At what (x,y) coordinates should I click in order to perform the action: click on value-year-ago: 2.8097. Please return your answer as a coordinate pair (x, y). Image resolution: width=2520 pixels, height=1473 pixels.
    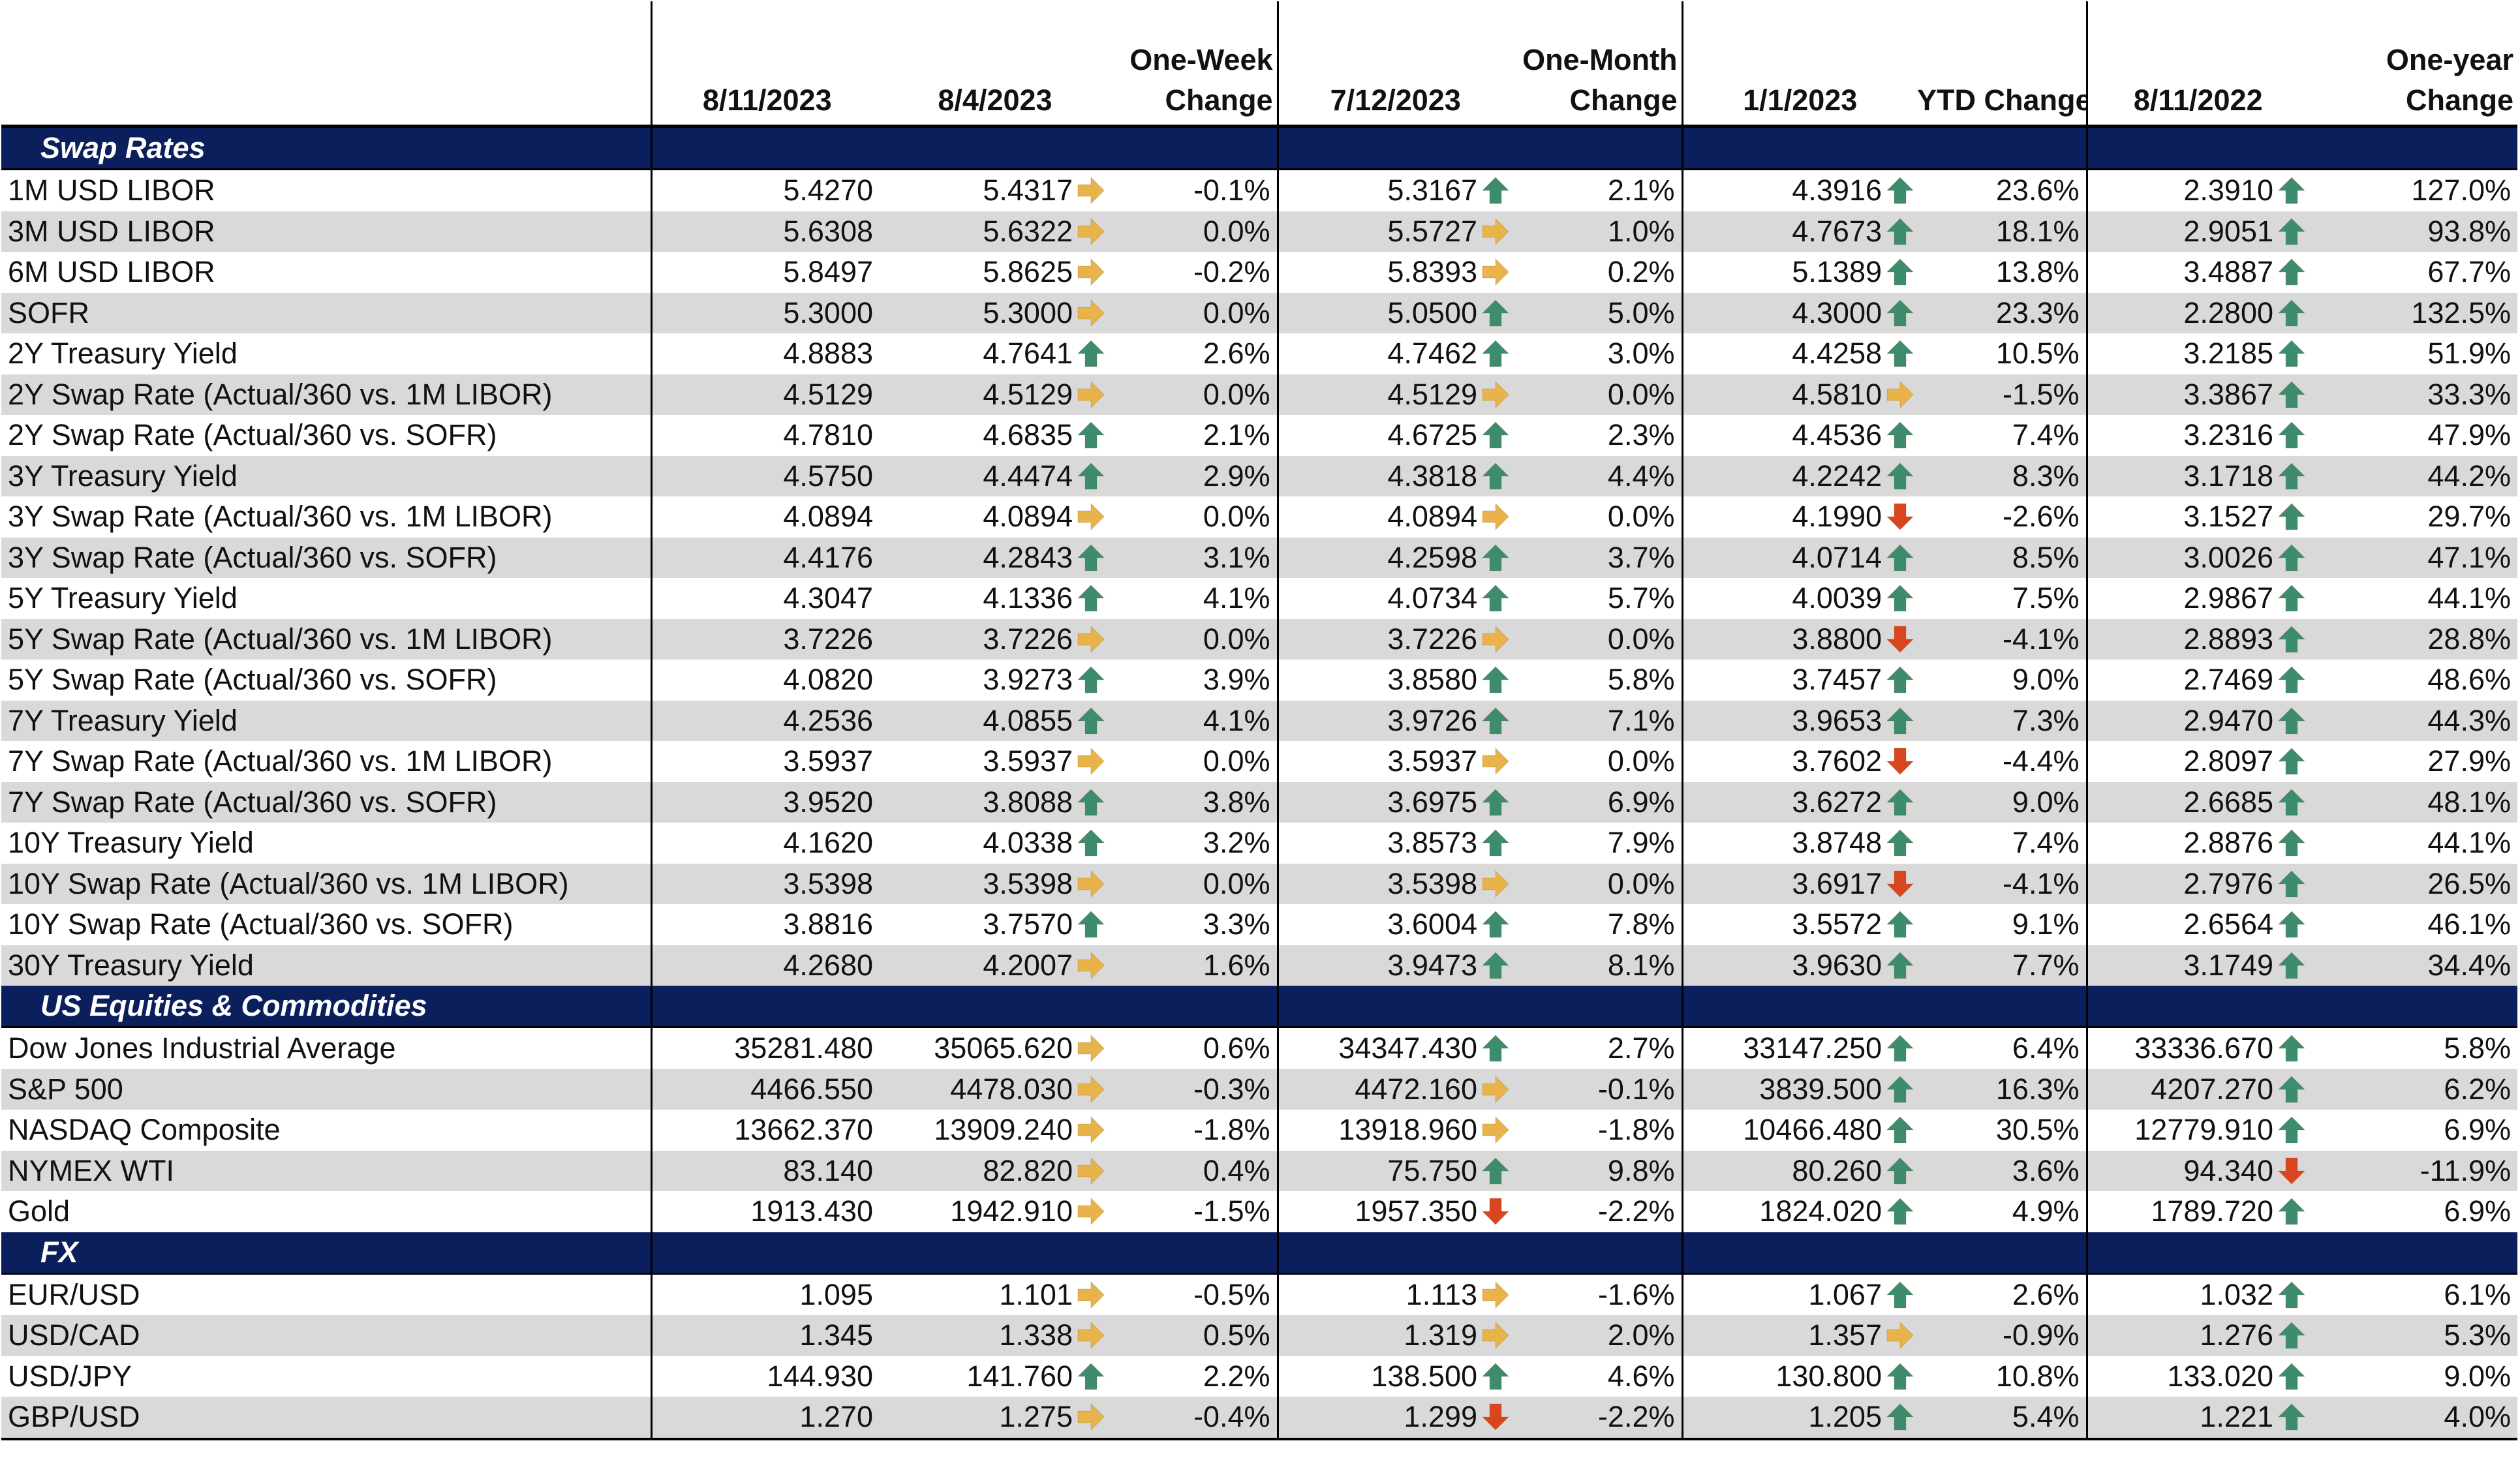
    Looking at the image, I should click on (2198, 761).